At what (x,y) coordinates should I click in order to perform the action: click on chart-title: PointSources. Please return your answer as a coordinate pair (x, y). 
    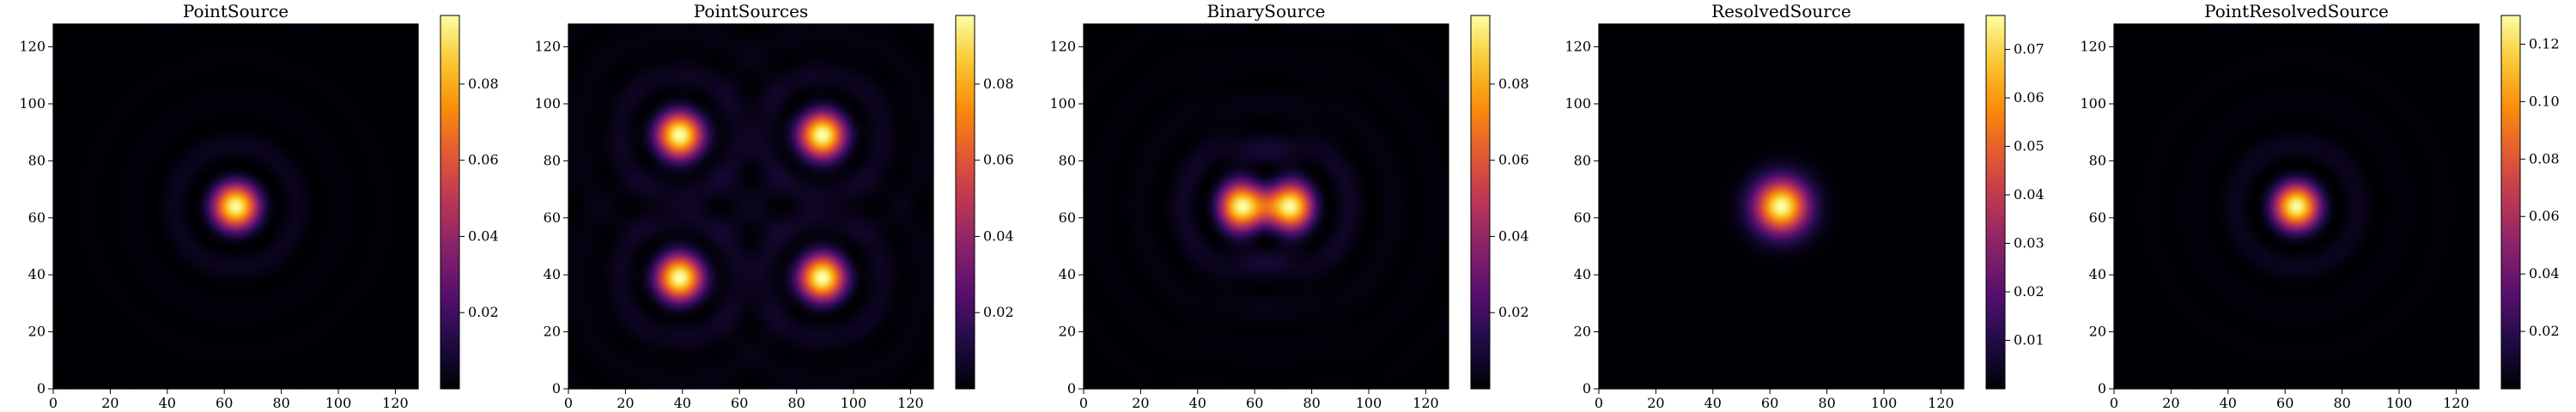
    Looking at the image, I should click on (751, 11).